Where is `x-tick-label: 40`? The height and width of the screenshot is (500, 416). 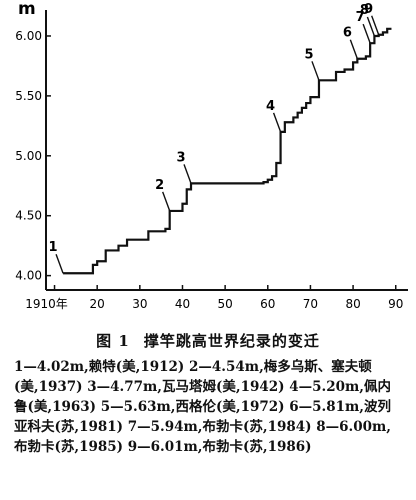
x-tick-label: 40 is located at coordinates (182, 304).